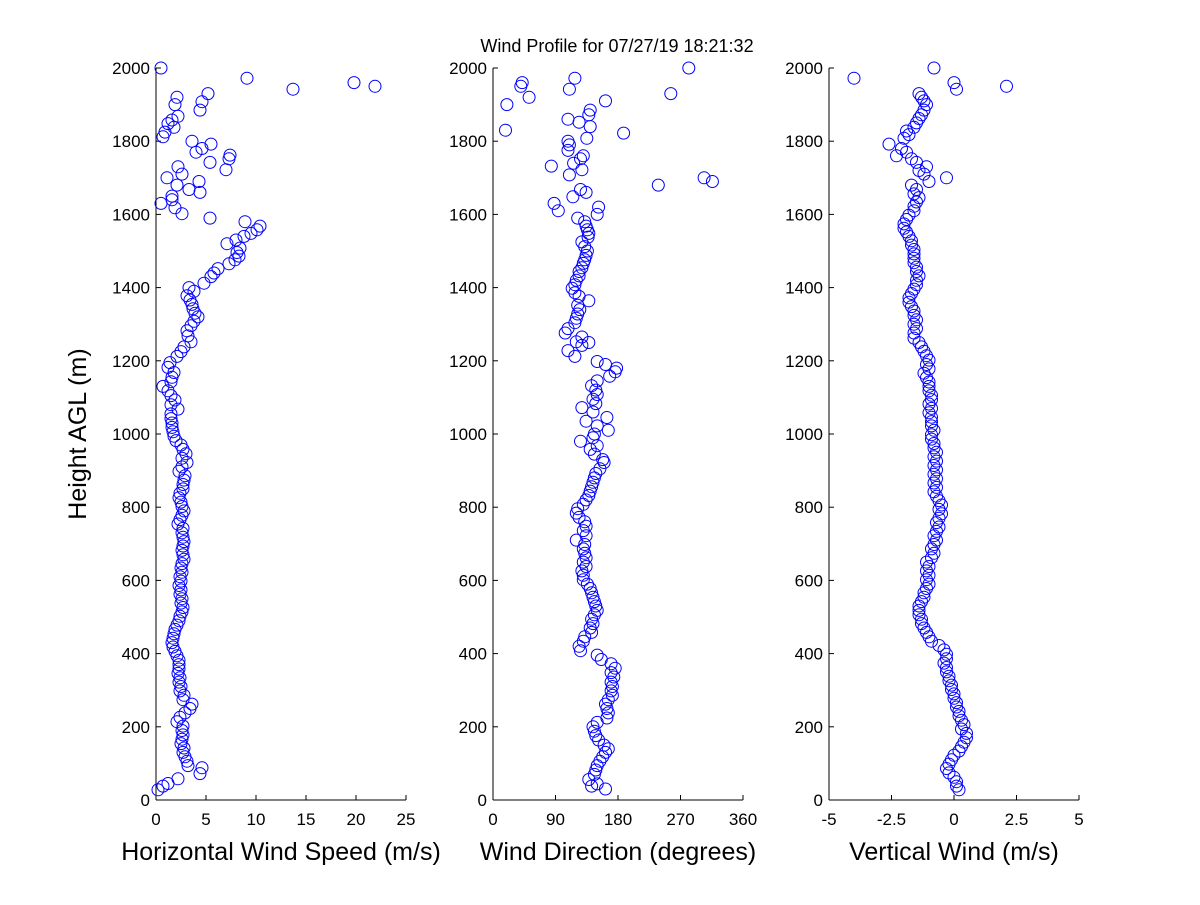 The width and height of the screenshot is (1200, 905). What do you see at coordinates (155, 819) in the screenshot?
I see `x-tick-label-speed: 0` at bounding box center [155, 819].